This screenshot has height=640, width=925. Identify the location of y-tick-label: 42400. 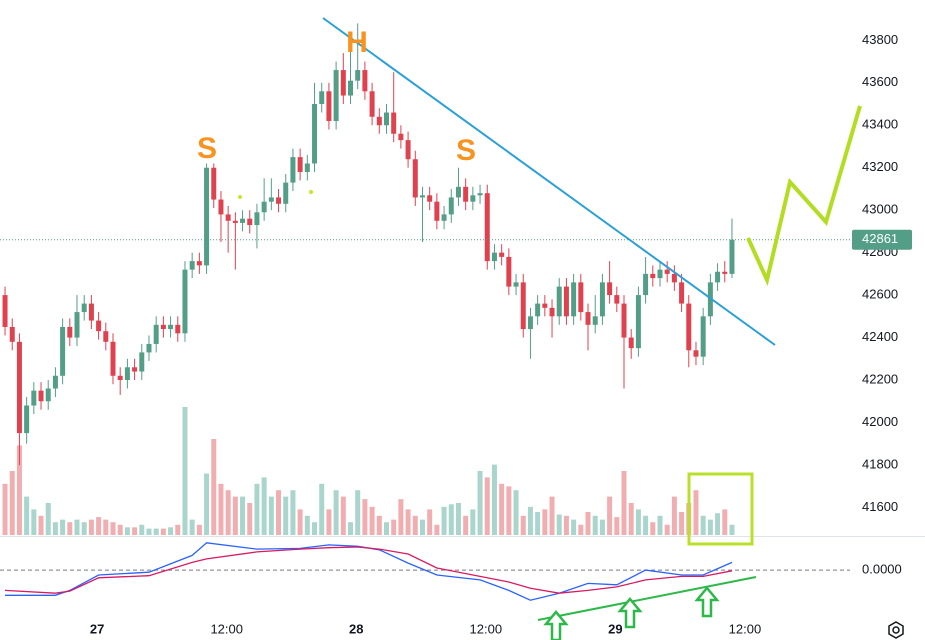
(880, 336).